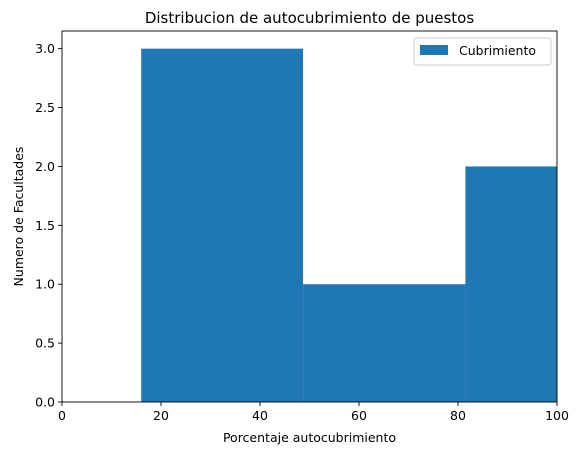 The width and height of the screenshot is (580, 455). What do you see at coordinates (45, 225) in the screenshot?
I see `y-tick-label: 1.5` at bounding box center [45, 225].